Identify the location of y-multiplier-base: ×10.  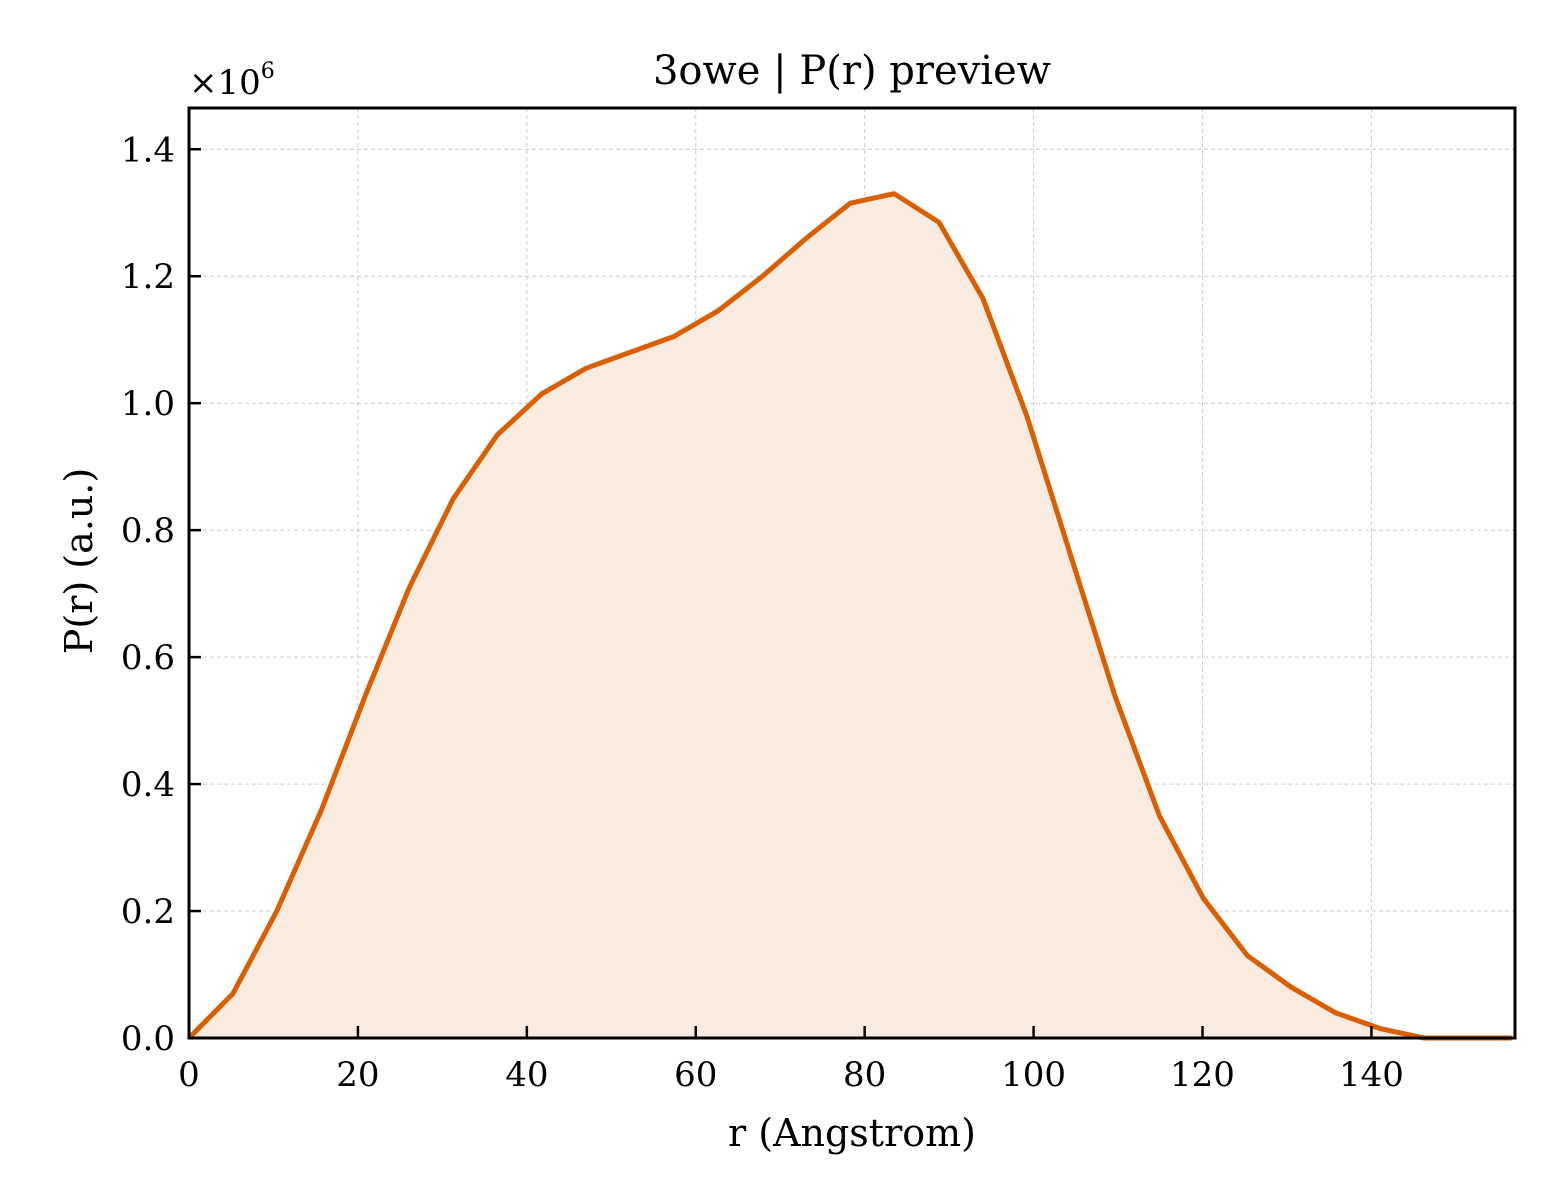
(225, 83).